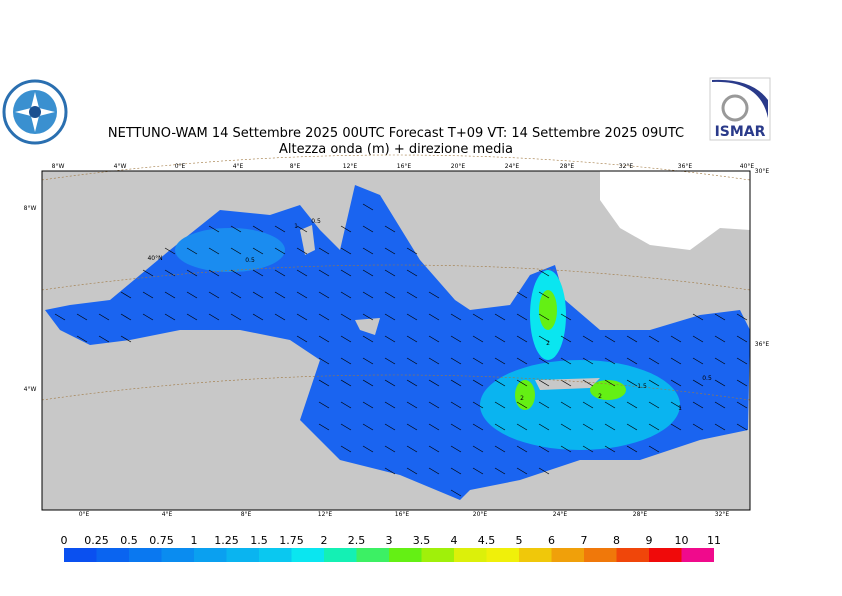  Describe the element at coordinates (560, 514) in the screenshot. I see `bottom-lon-label: 24°E` at that location.